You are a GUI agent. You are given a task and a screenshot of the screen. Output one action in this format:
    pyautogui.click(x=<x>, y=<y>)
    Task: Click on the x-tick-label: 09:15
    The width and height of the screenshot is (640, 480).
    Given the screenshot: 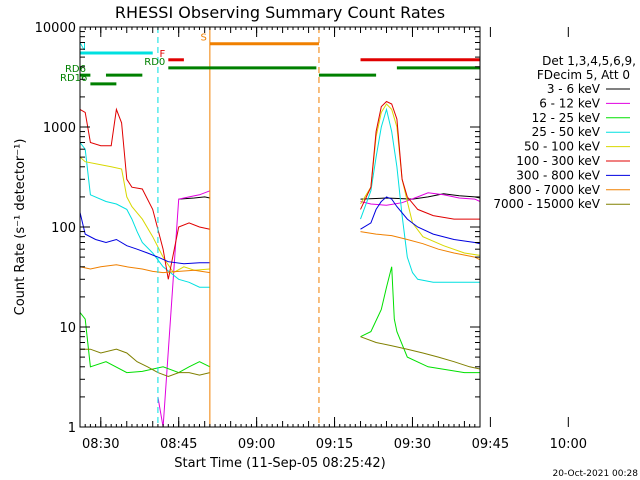 What is the action you would take?
    pyautogui.click(x=334, y=444)
    